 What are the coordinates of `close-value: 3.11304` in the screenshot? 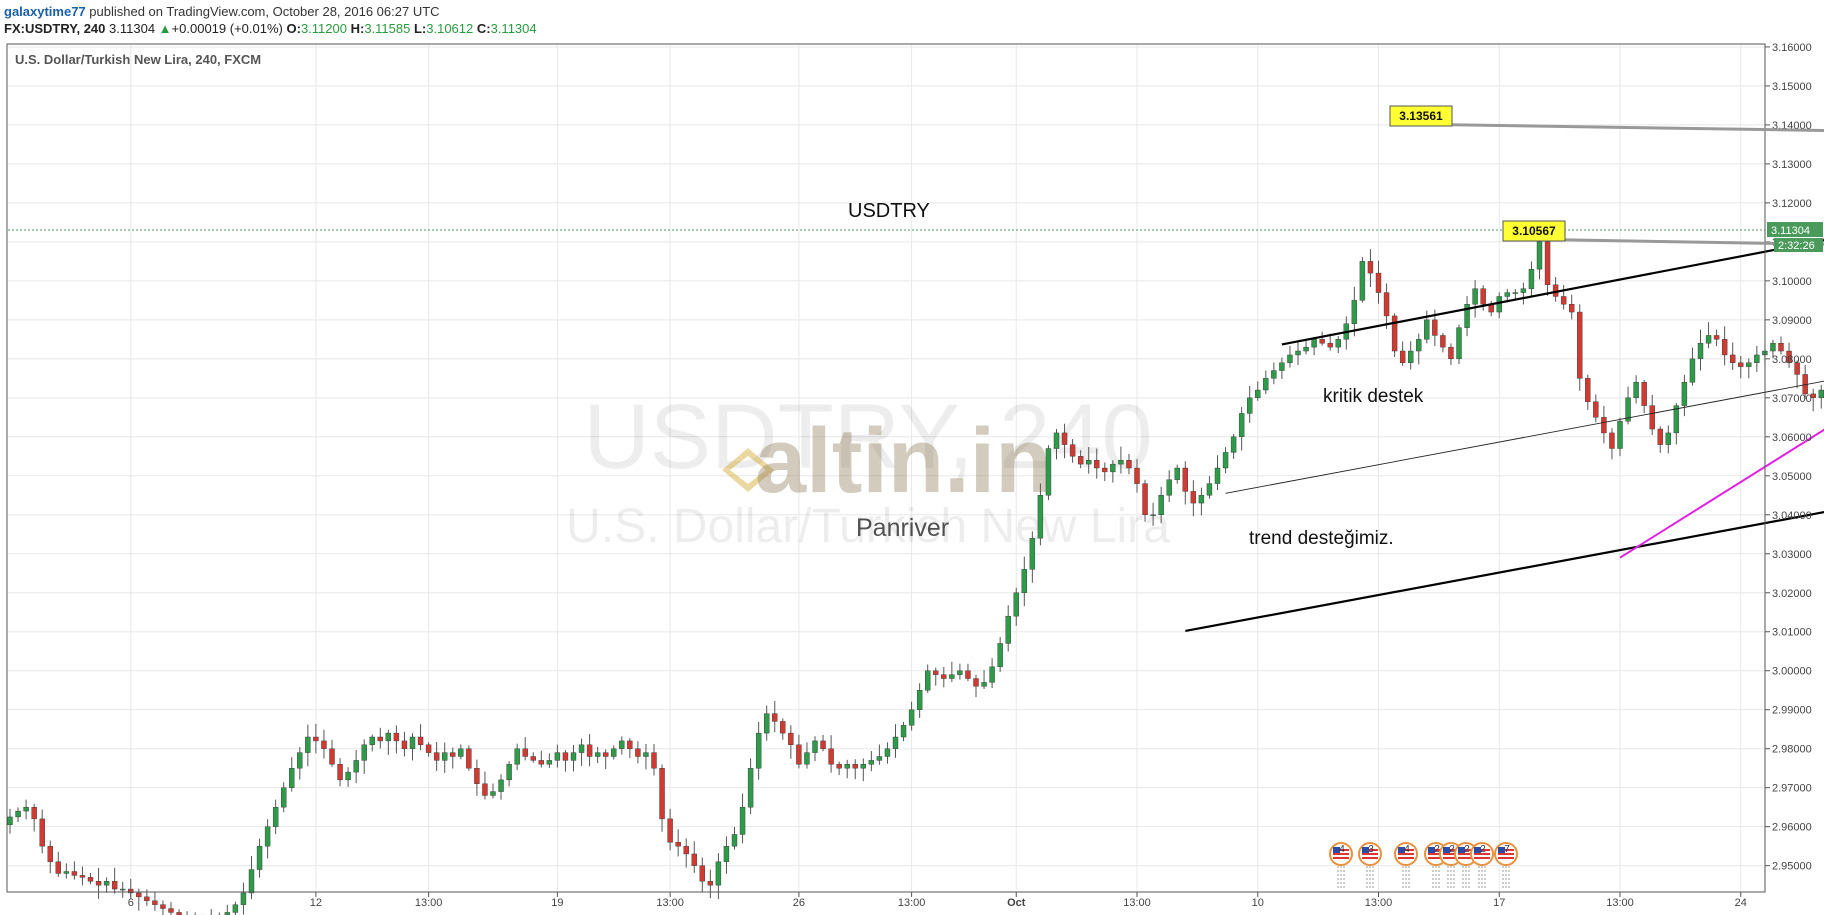 It's located at (513, 28).